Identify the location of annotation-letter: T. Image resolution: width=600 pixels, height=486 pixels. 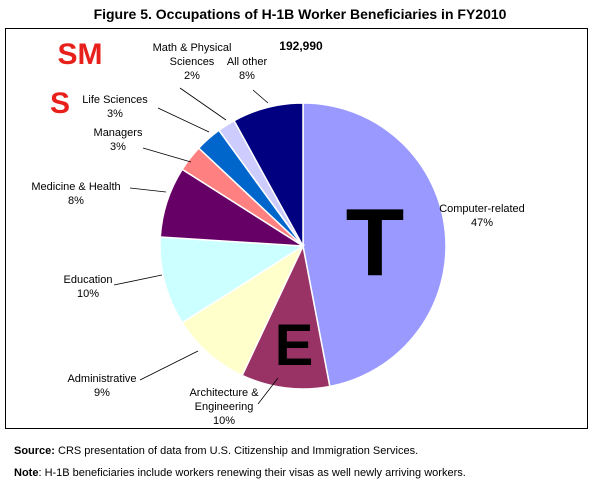
(375, 242).